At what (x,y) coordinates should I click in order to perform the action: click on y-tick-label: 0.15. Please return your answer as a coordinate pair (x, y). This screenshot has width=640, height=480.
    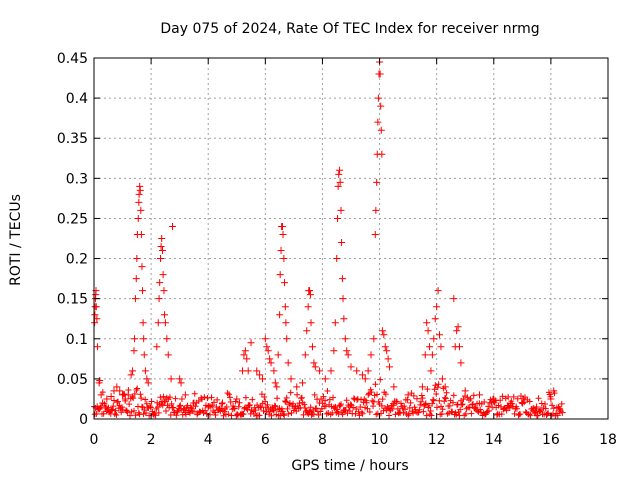
    Looking at the image, I should click on (72, 300).